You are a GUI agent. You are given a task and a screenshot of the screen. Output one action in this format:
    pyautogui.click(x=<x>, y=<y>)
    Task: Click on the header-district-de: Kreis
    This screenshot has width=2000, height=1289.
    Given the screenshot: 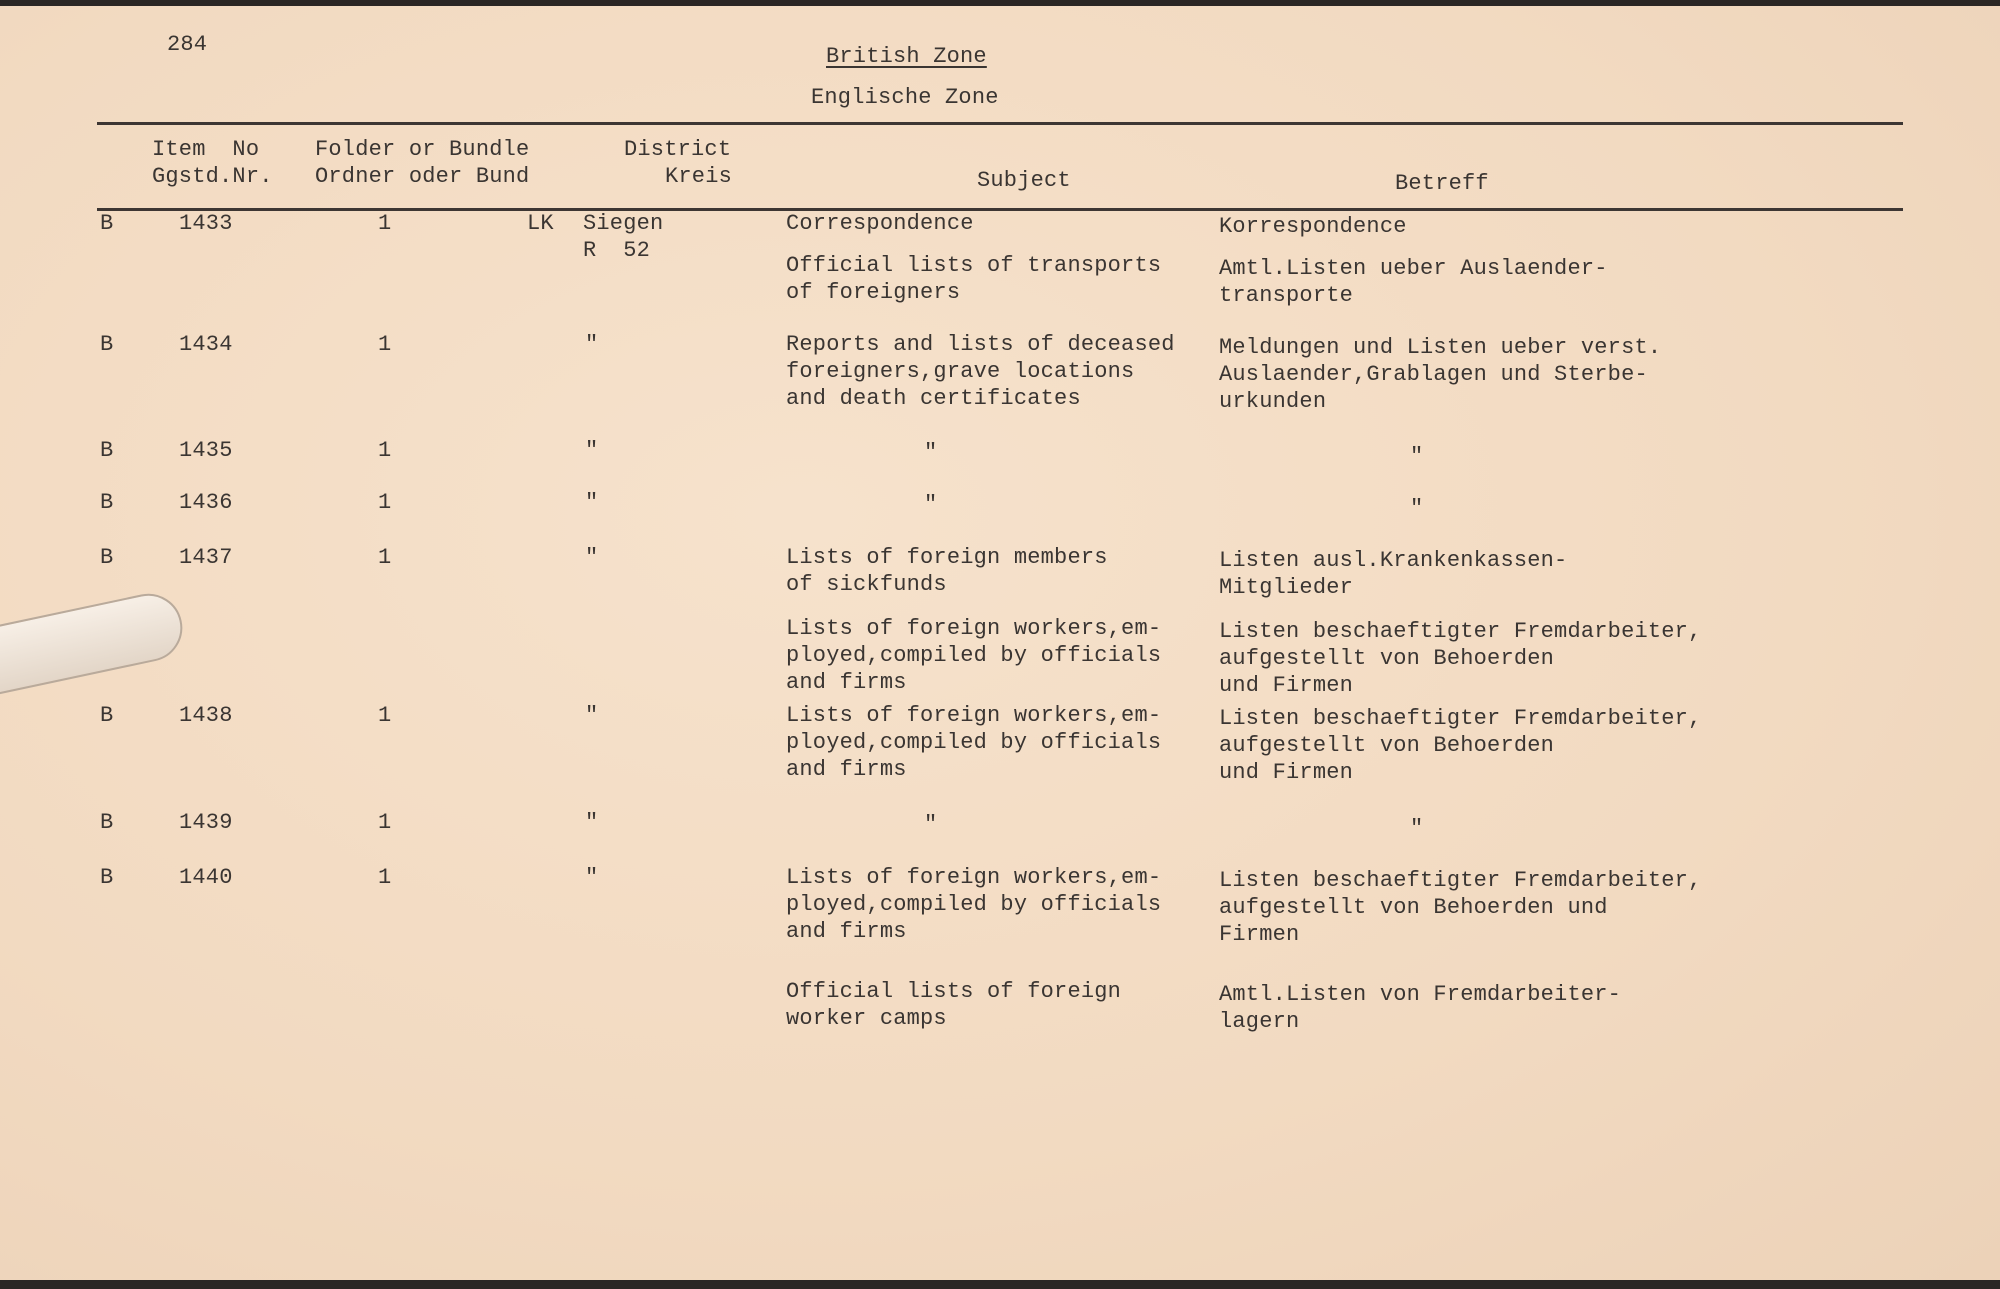 What is the action you would take?
    pyautogui.click(x=699, y=176)
    